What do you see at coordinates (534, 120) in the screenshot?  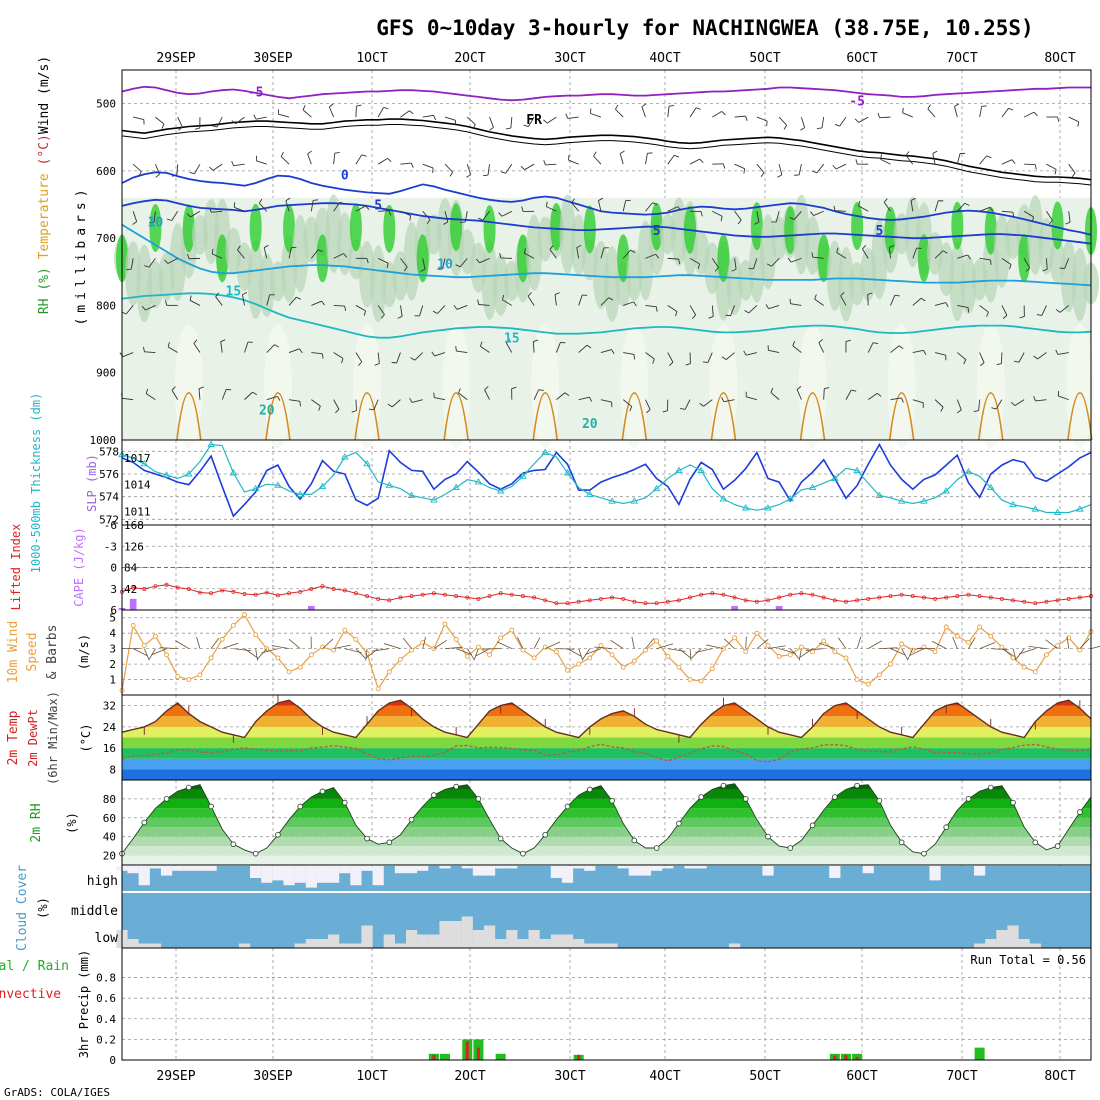 I see `contour-label: FR` at bounding box center [534, 120].